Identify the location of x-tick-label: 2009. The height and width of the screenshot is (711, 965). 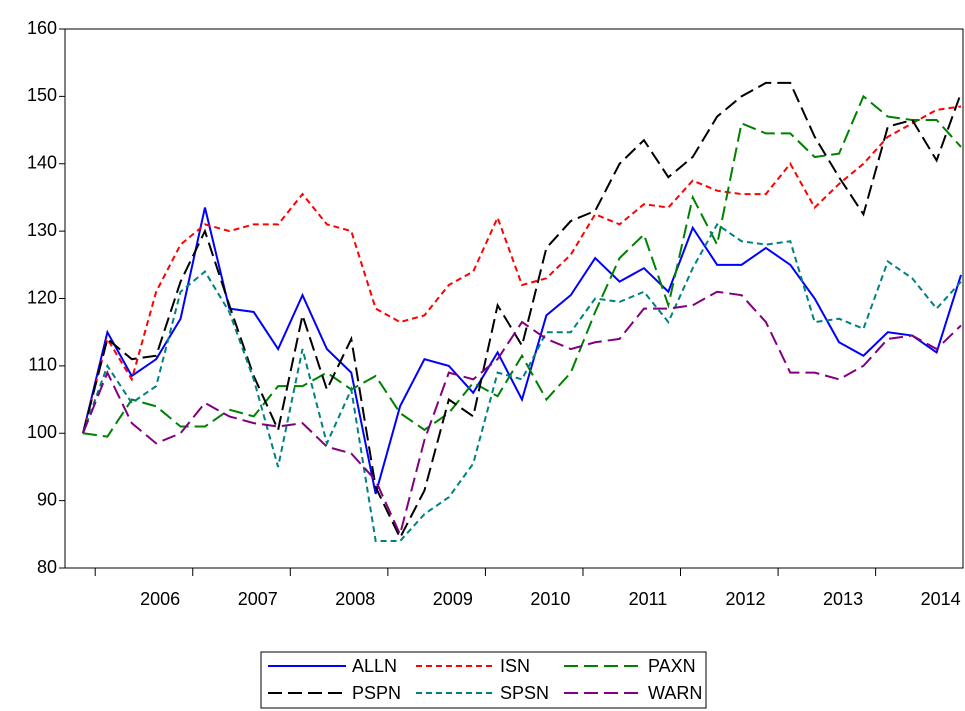
(453, 599).